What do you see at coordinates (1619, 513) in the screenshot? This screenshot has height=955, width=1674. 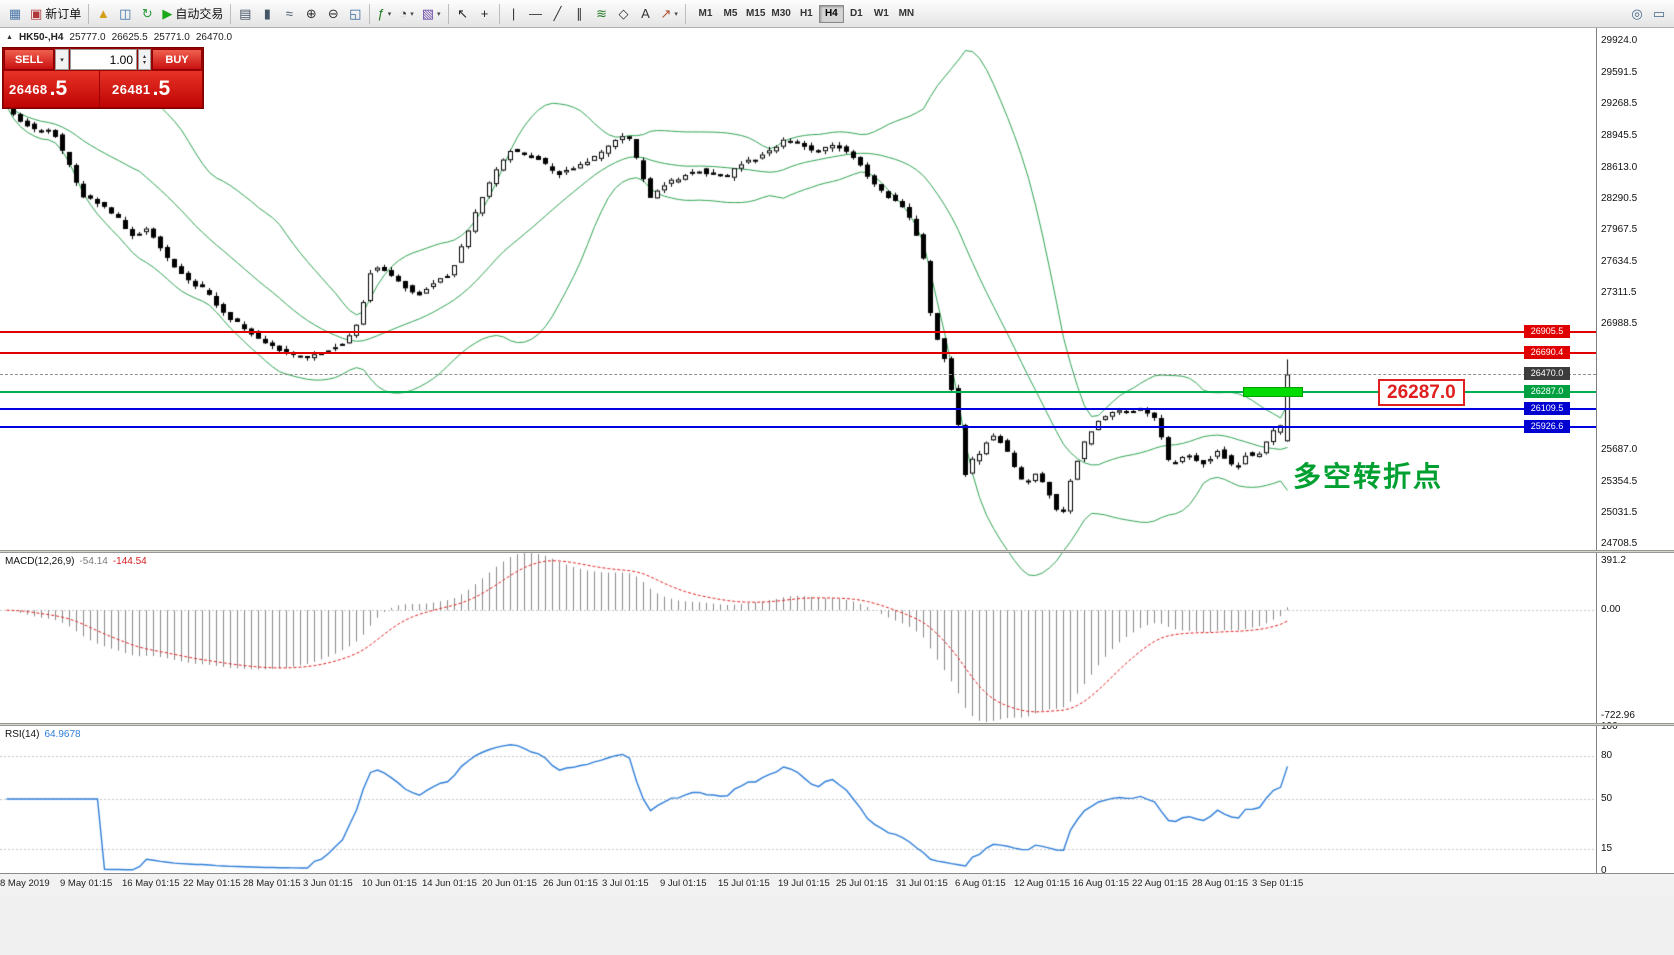 I see `price-axis-label: 25031.5` at bounding box center [1619, 513].